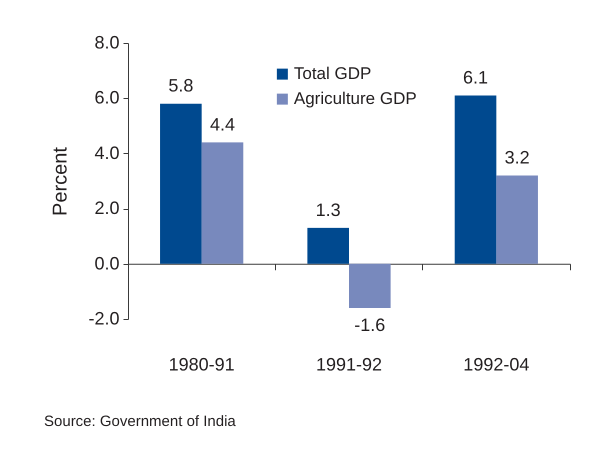 The width and height of the screenshot is (600, 449). I want to click on legend-label: Total GDP, so click(333, 74).